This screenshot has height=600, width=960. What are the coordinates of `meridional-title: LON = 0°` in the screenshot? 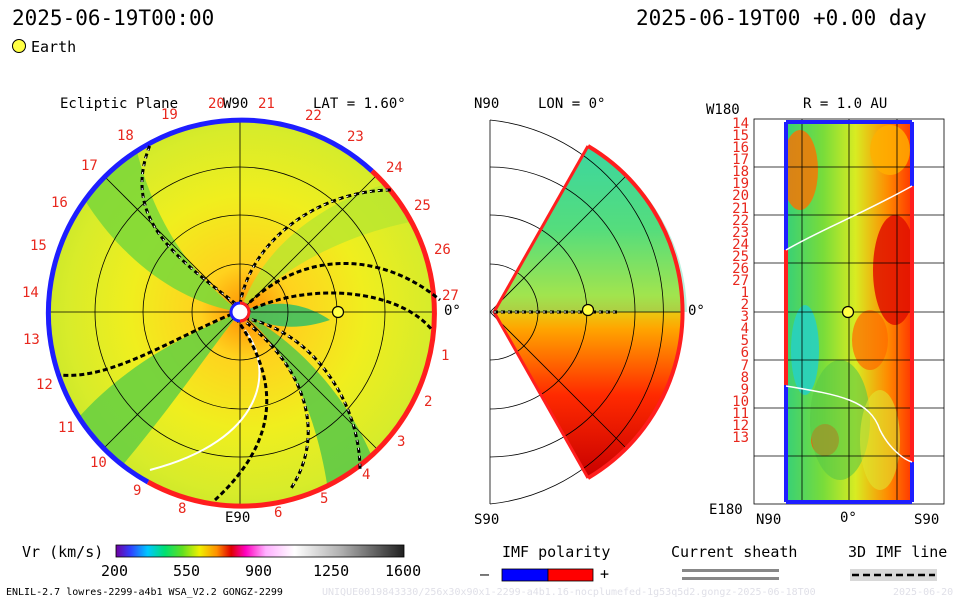 It's located at (572, 104).